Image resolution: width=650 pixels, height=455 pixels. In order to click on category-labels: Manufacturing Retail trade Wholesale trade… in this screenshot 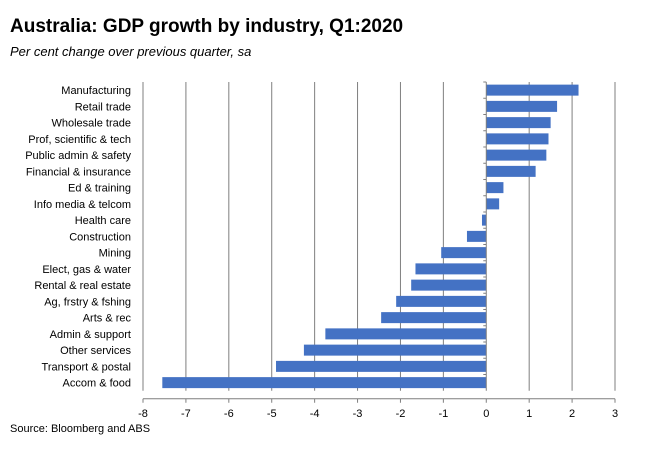, I will do `click(78, 237)`.